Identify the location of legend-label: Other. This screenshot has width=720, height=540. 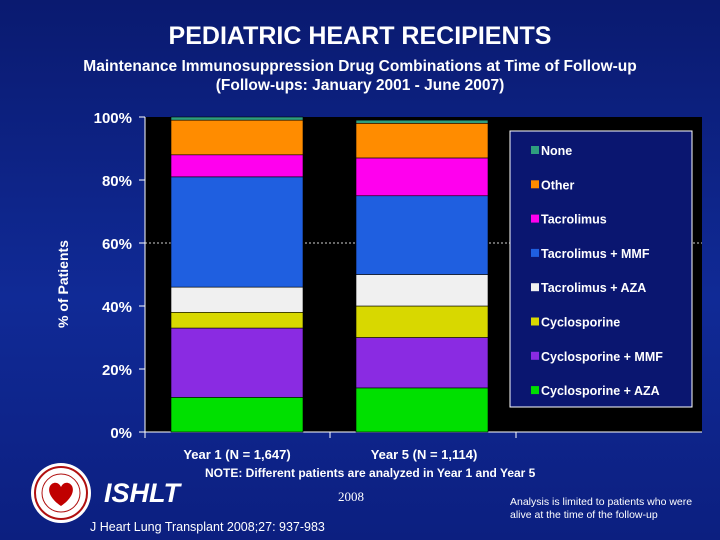
(557, 185).